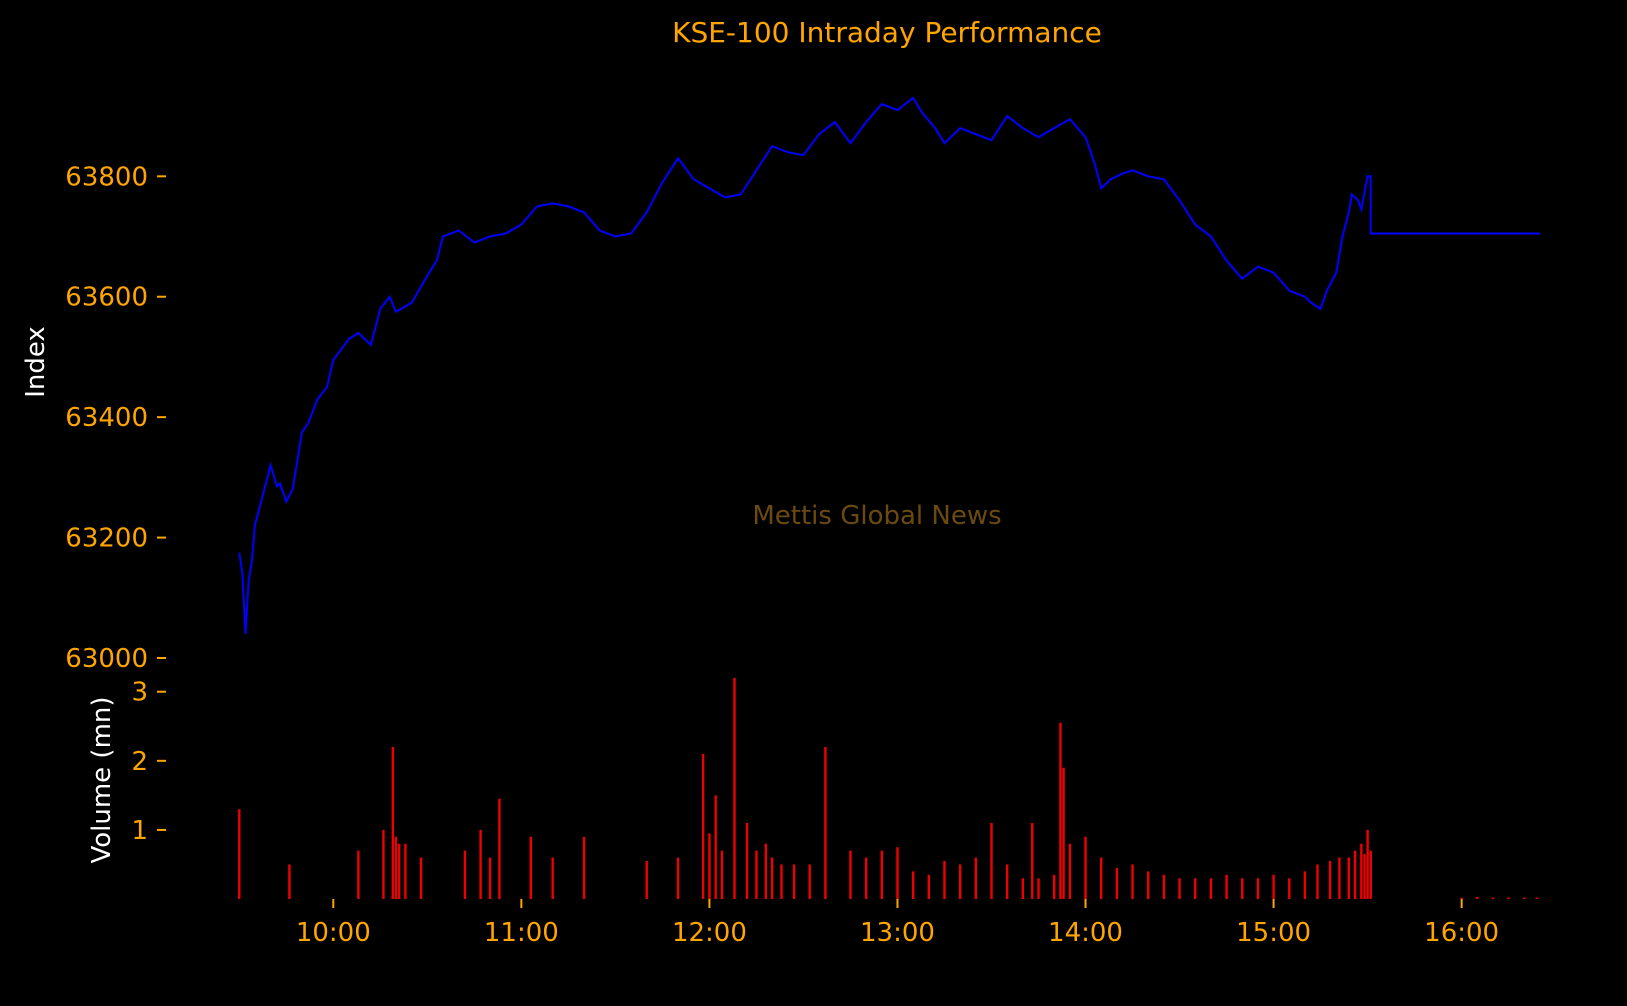 The width and height of the screenshot is (1627, 1006). What do you see at coordinates (102, 779) in the screenshot?
I see `volume-axis-label: Volume (mn)` at bounding box center [102, 779].